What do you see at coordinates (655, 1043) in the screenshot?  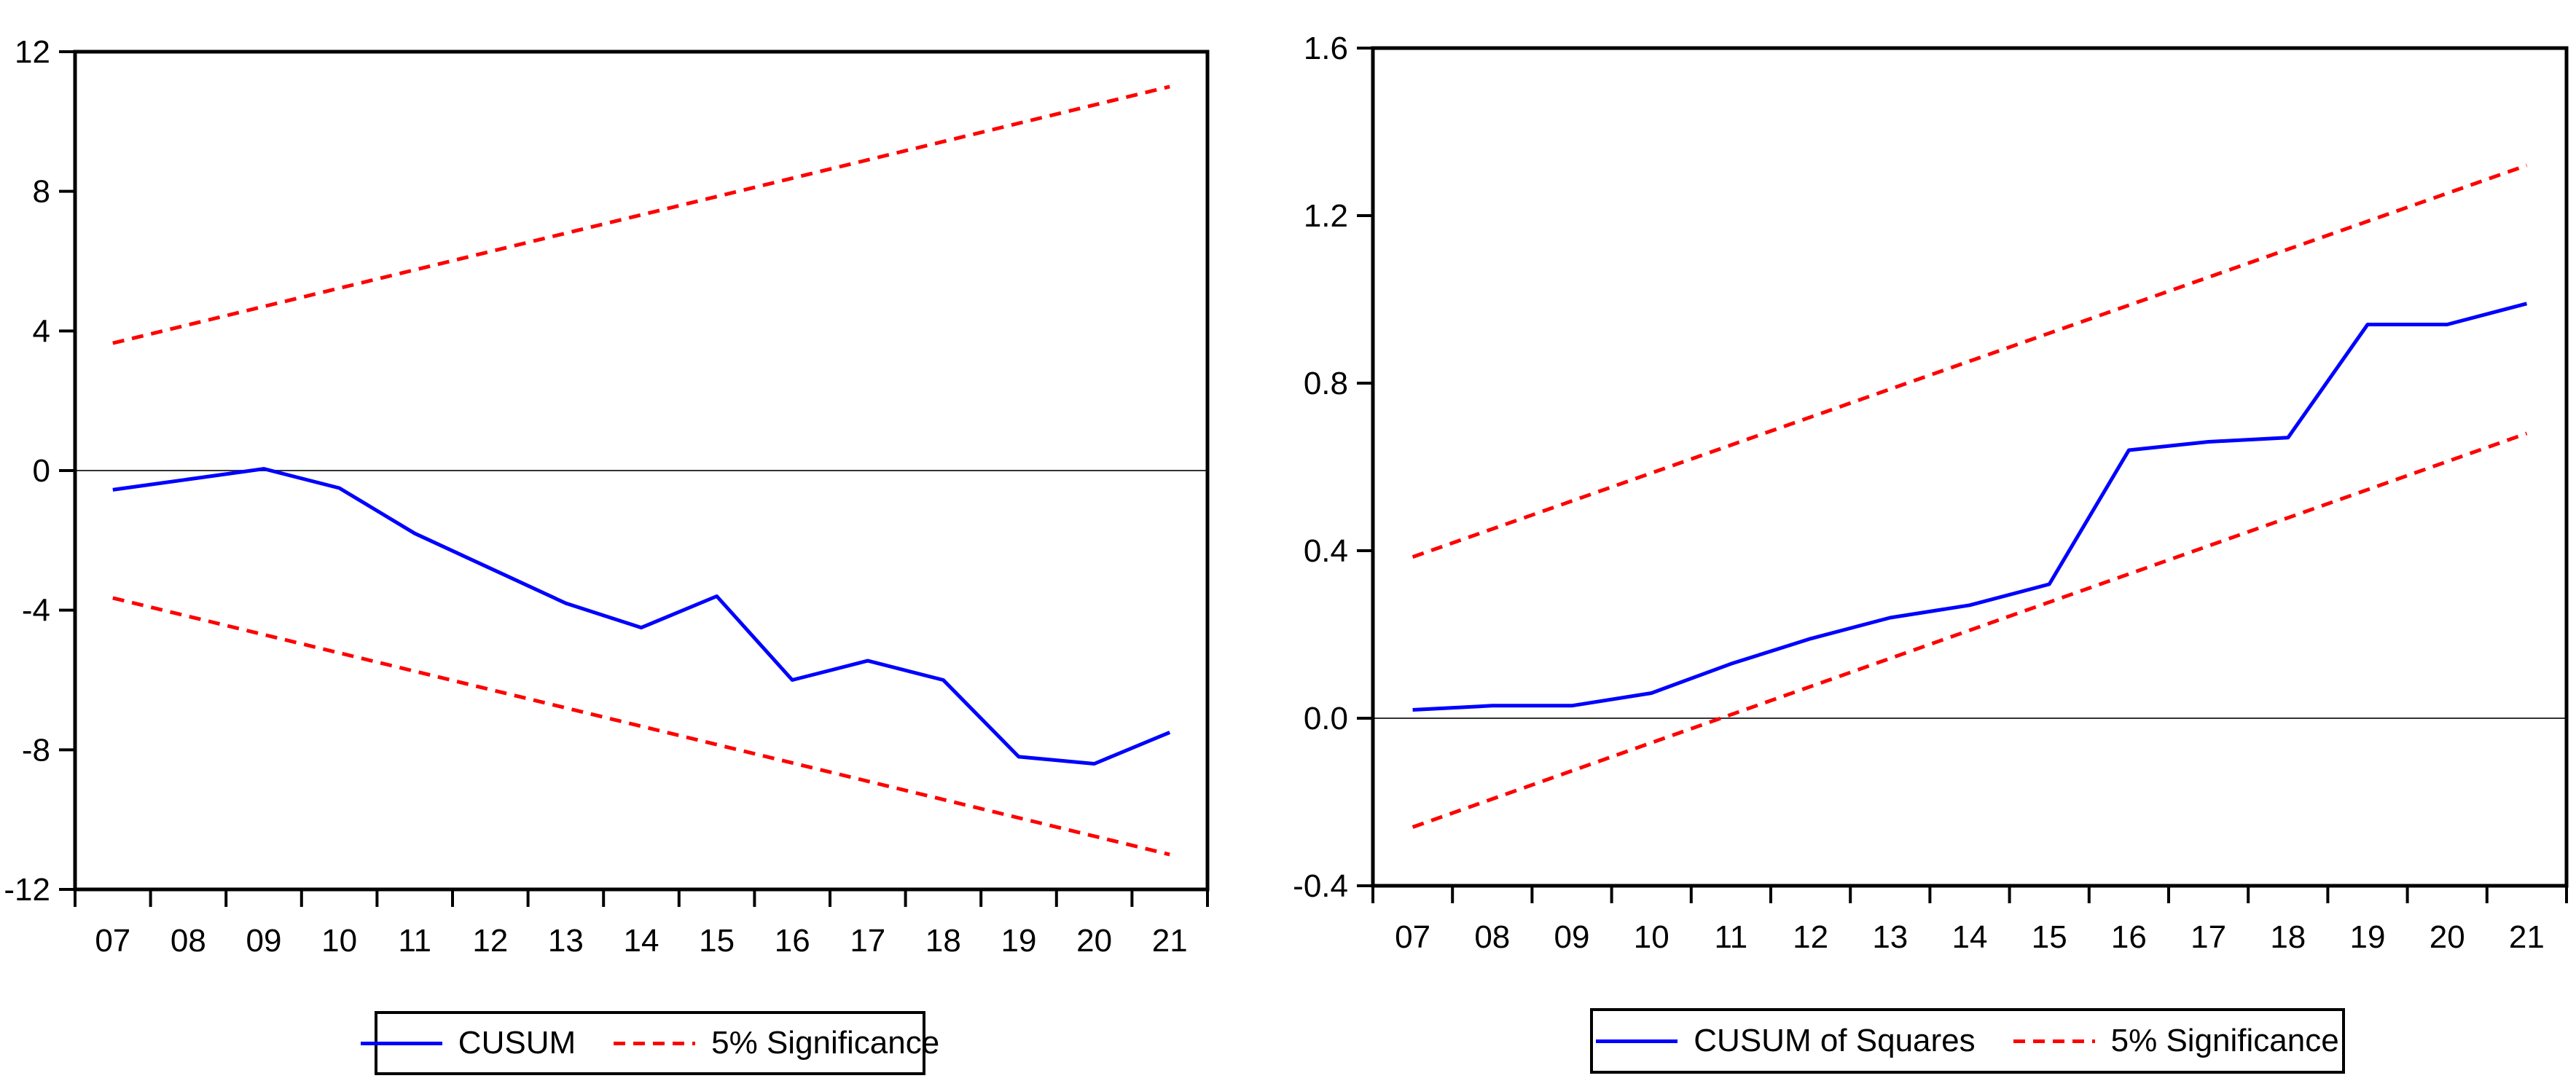 I see `significance-line-sample` at bounding box center [655, 1043].